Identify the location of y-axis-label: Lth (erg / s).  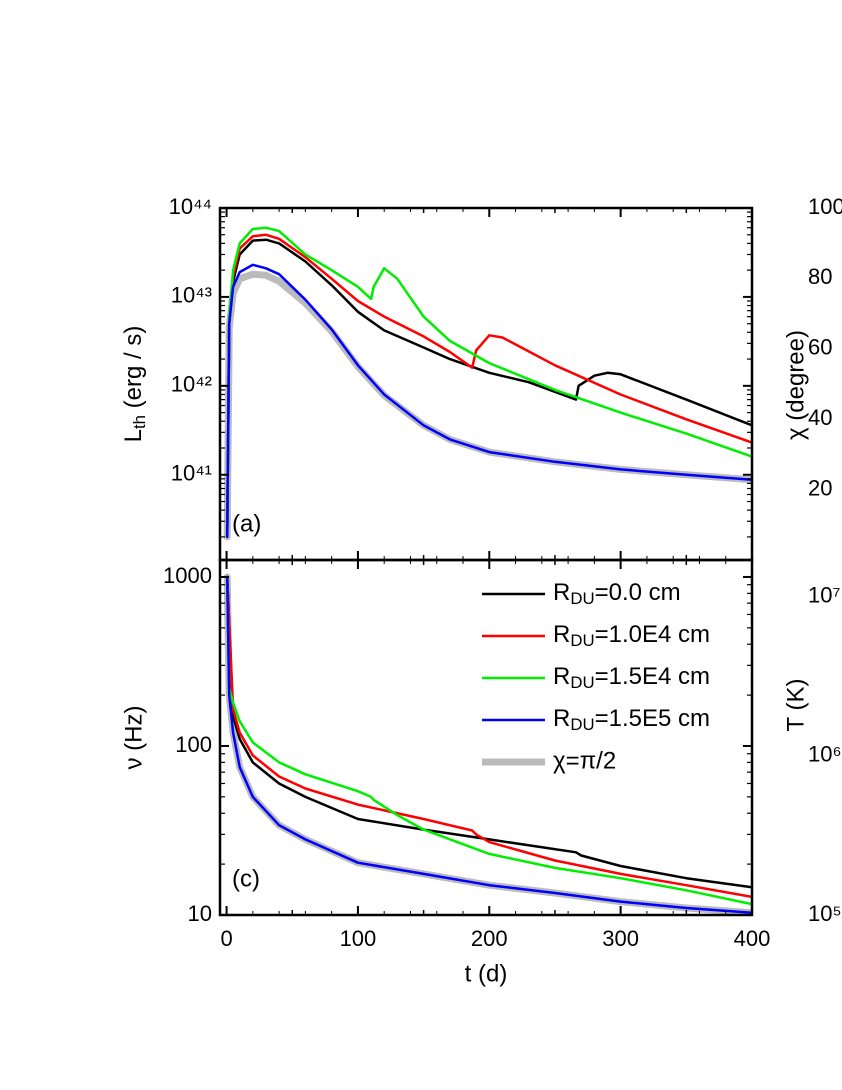
(134, 384).